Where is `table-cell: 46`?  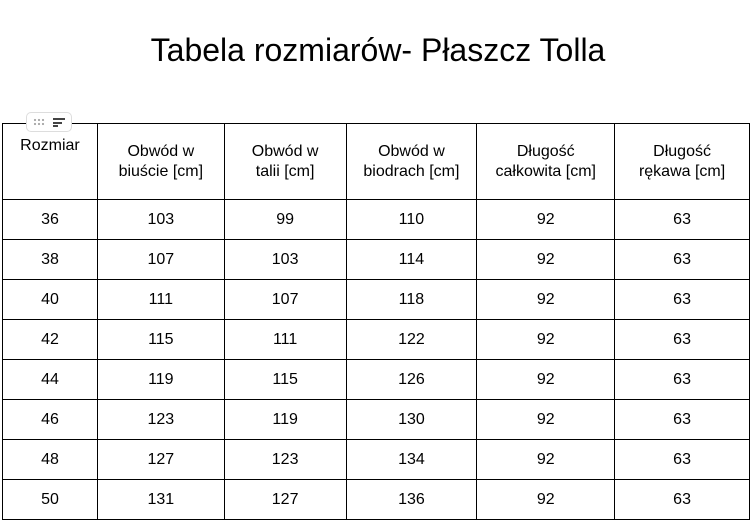 table-cell: 46 is located at coordinates (50, 419).